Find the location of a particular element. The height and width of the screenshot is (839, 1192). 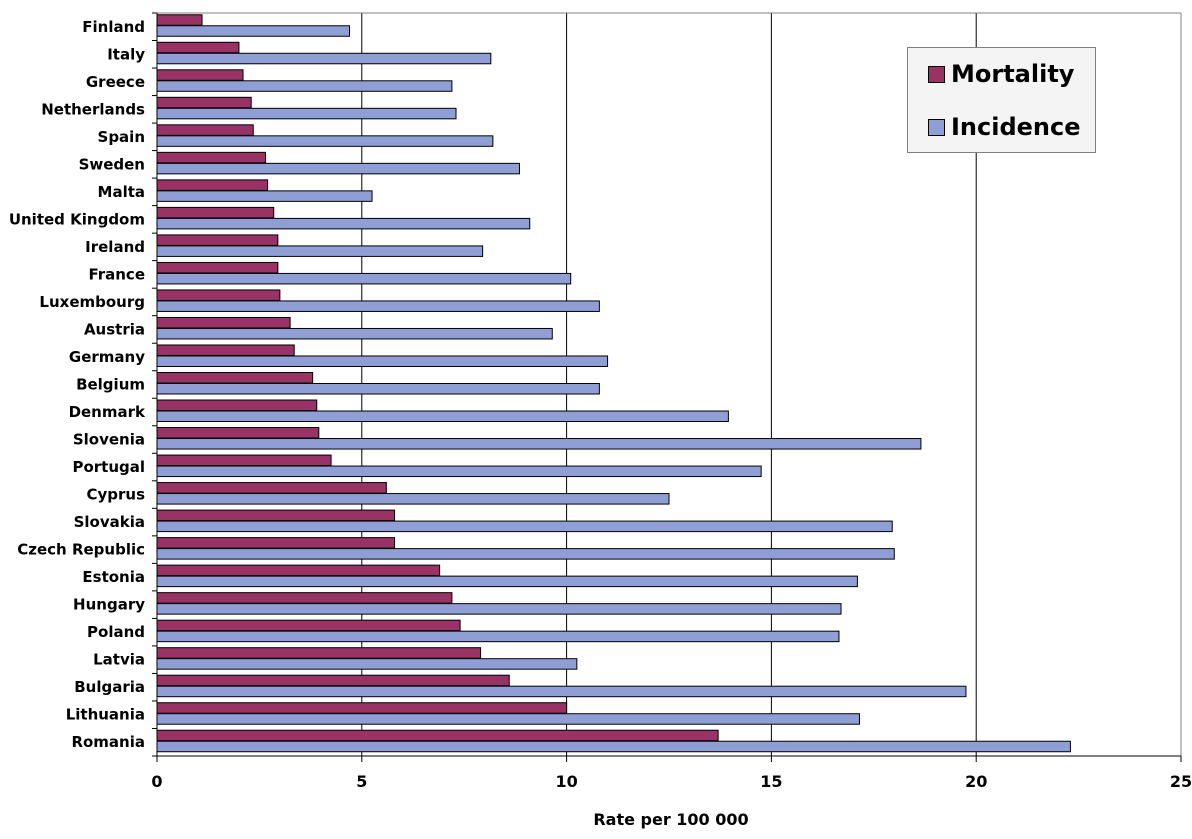

bar-mortality-denmark is located at coordinates (237, 405).